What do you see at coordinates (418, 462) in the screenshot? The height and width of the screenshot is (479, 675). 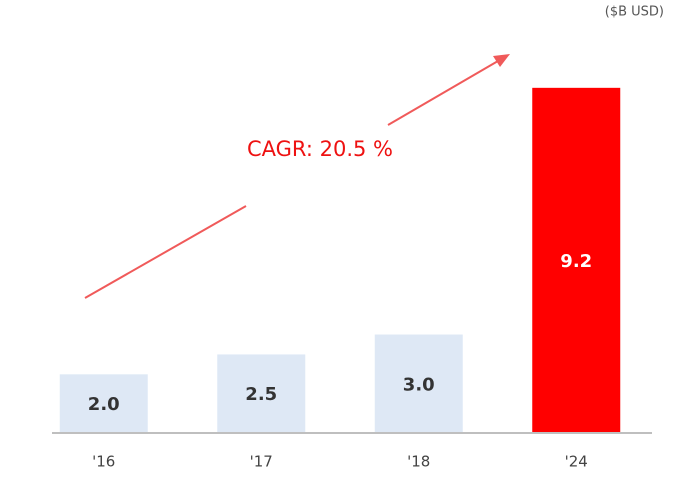 I see `x-tick-label: '18` at bounding box center [418, 462].